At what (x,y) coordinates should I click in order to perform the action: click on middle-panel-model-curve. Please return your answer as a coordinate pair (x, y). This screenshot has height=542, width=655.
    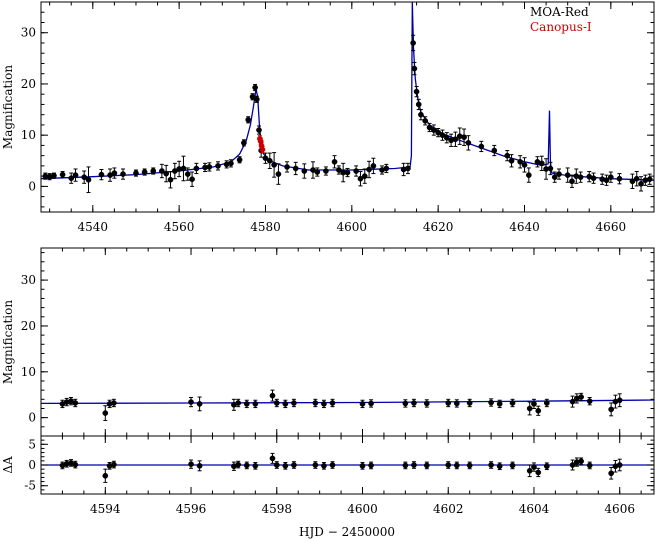
    Looking at the image, I should click on (347, 402).